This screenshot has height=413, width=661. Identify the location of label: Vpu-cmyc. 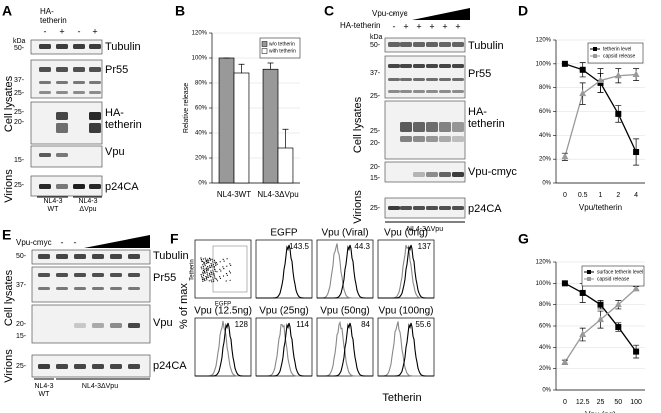
(34, 242).